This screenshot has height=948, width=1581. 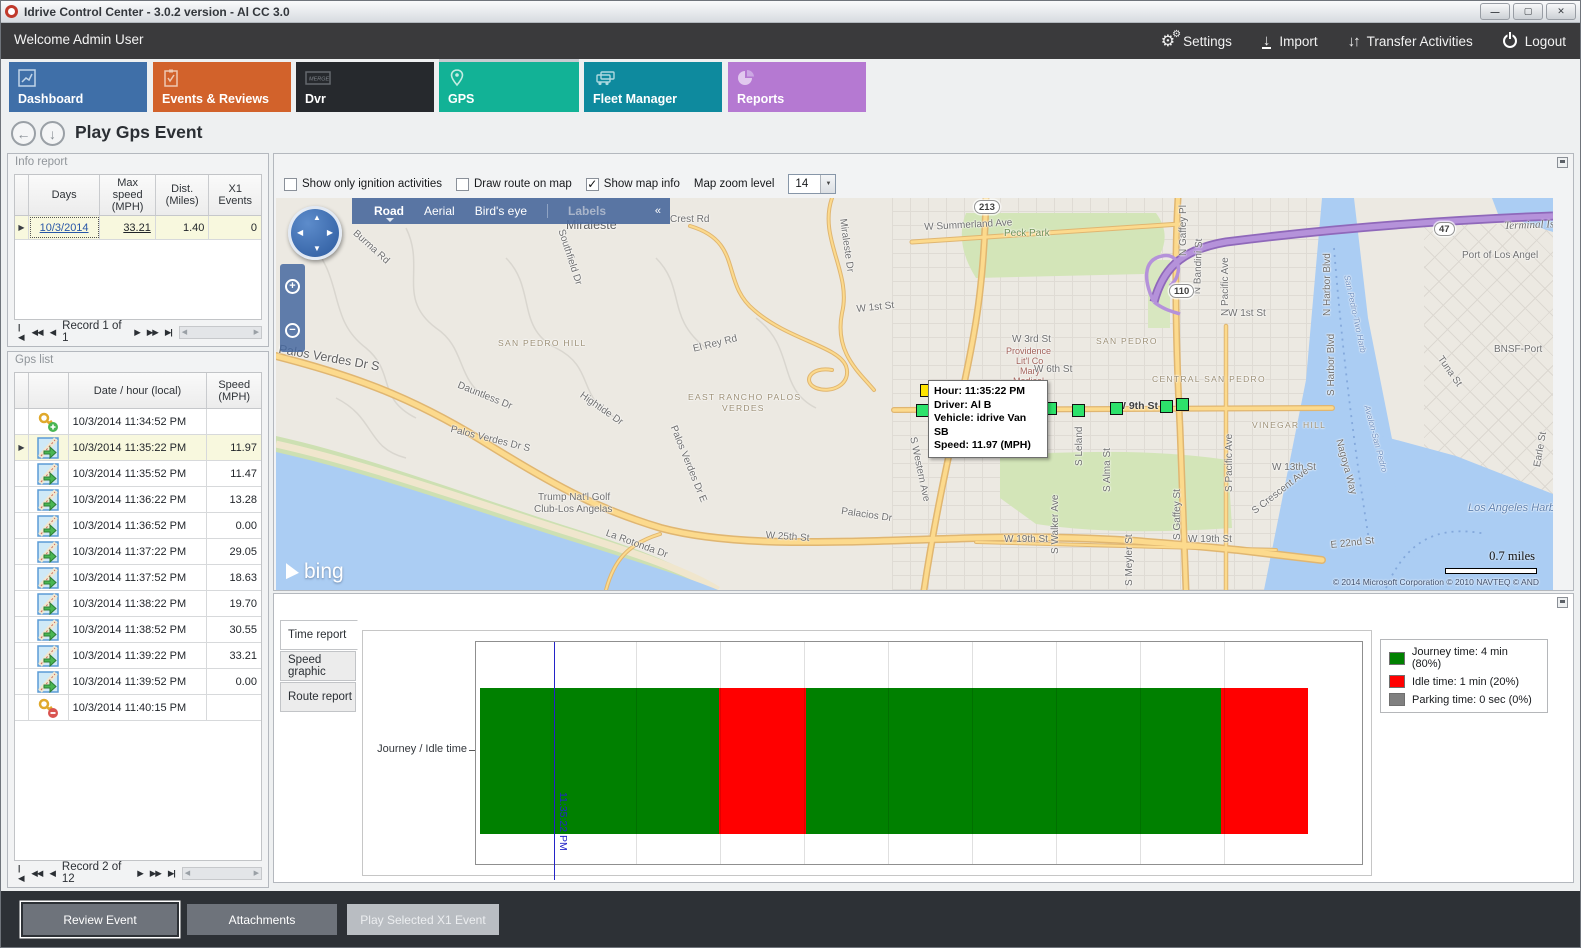 What do you see at coordinates (1210, 539) in the screenshot?
I see `map-label: W 19th St` at bounding box center [1210, 539].